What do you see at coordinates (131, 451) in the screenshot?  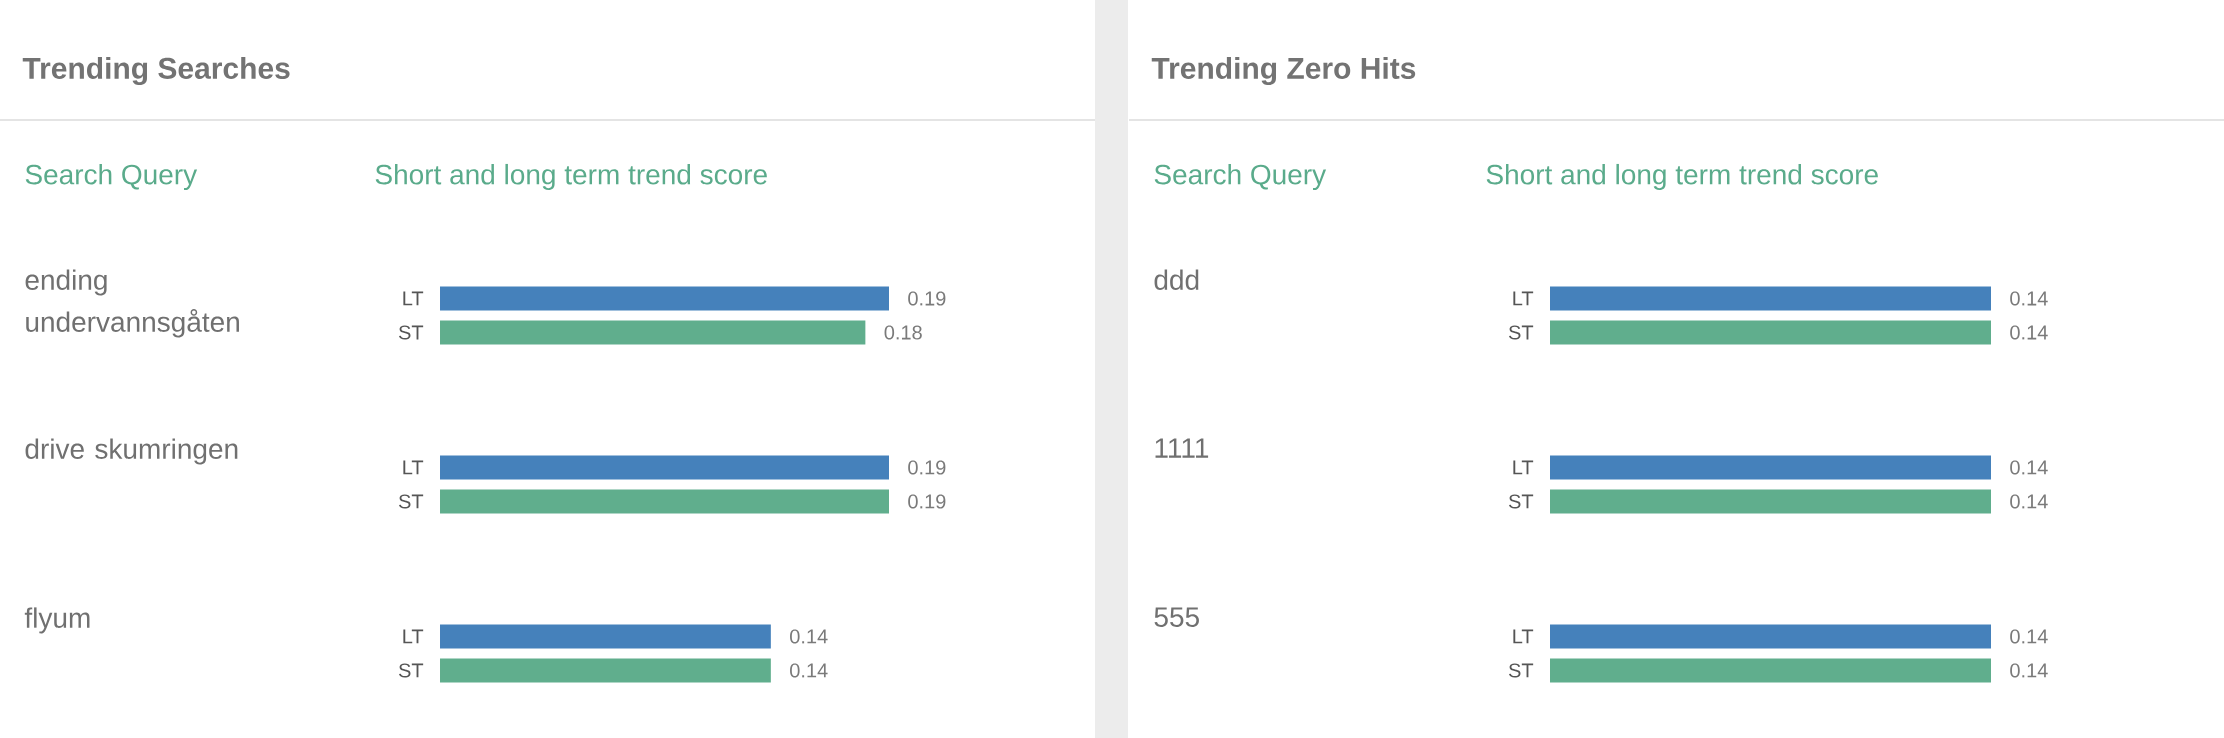 I see `y-tick-label: drive skumringen` at bounding box center [131, 451].